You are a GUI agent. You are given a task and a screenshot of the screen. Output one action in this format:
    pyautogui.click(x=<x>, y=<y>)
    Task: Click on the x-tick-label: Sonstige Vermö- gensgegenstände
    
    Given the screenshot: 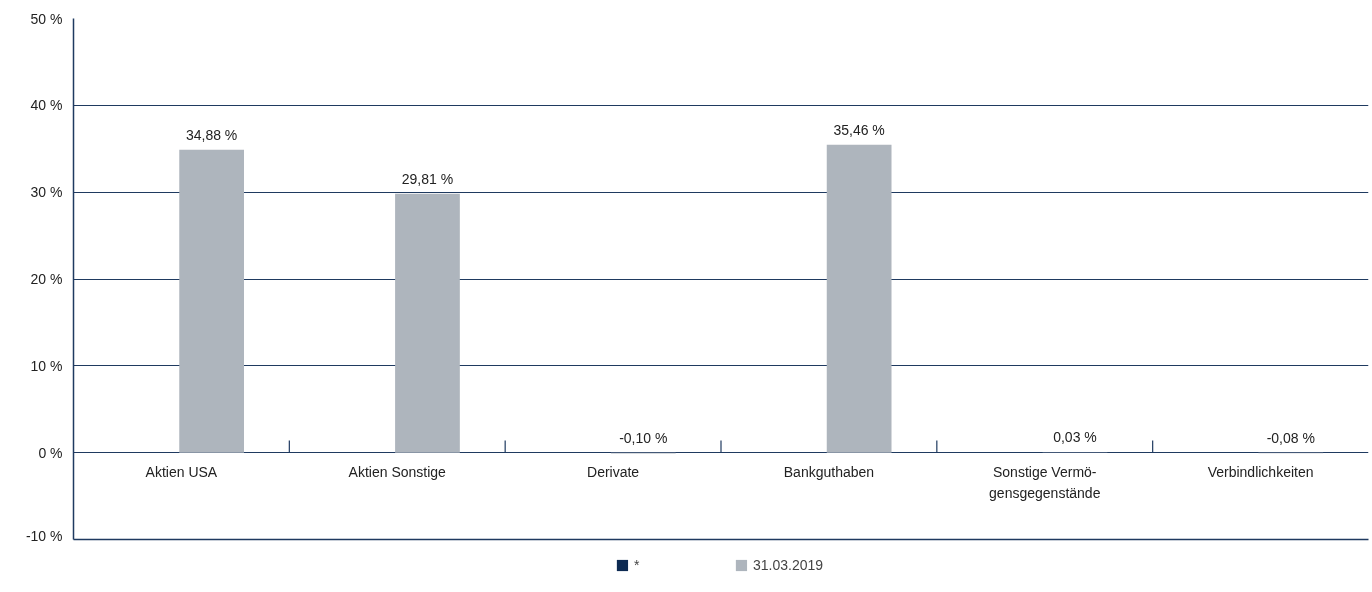 What is the action you would take?
    pyautogui.click(x=1045, y=482)
    